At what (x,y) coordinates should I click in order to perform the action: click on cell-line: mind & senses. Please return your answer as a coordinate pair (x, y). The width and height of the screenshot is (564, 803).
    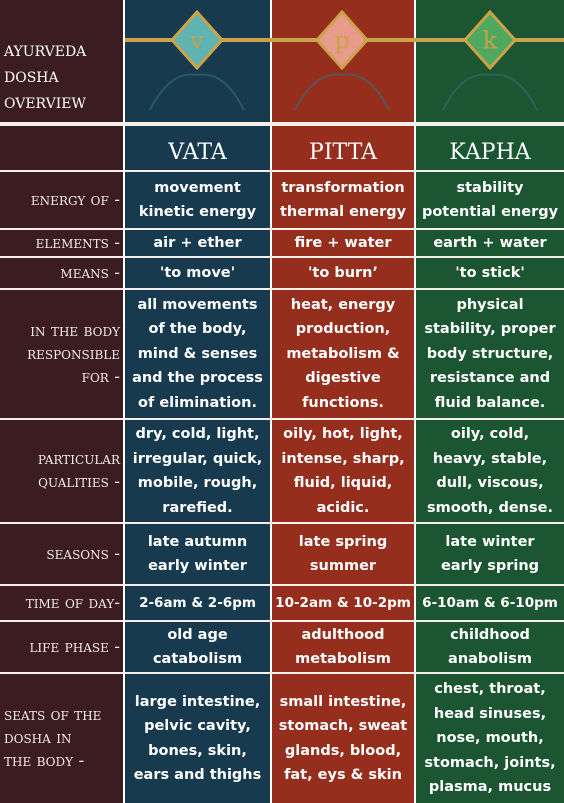
    Looking at the image, I should click on (197, 353).